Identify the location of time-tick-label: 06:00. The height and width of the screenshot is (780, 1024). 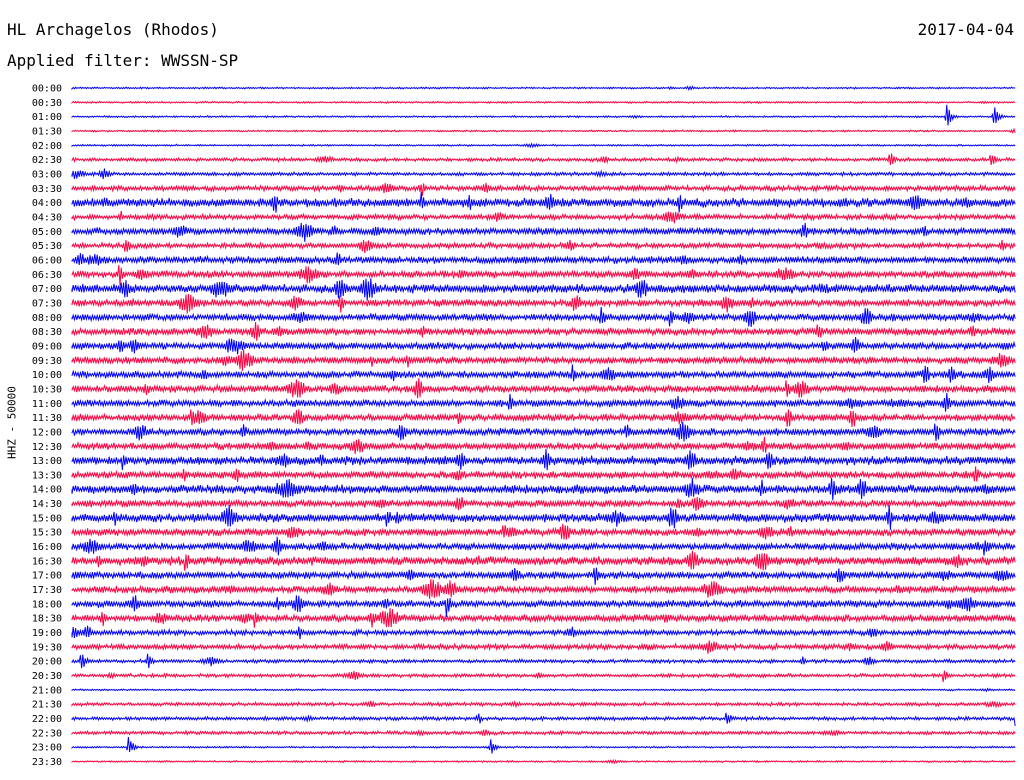
(47, 260).